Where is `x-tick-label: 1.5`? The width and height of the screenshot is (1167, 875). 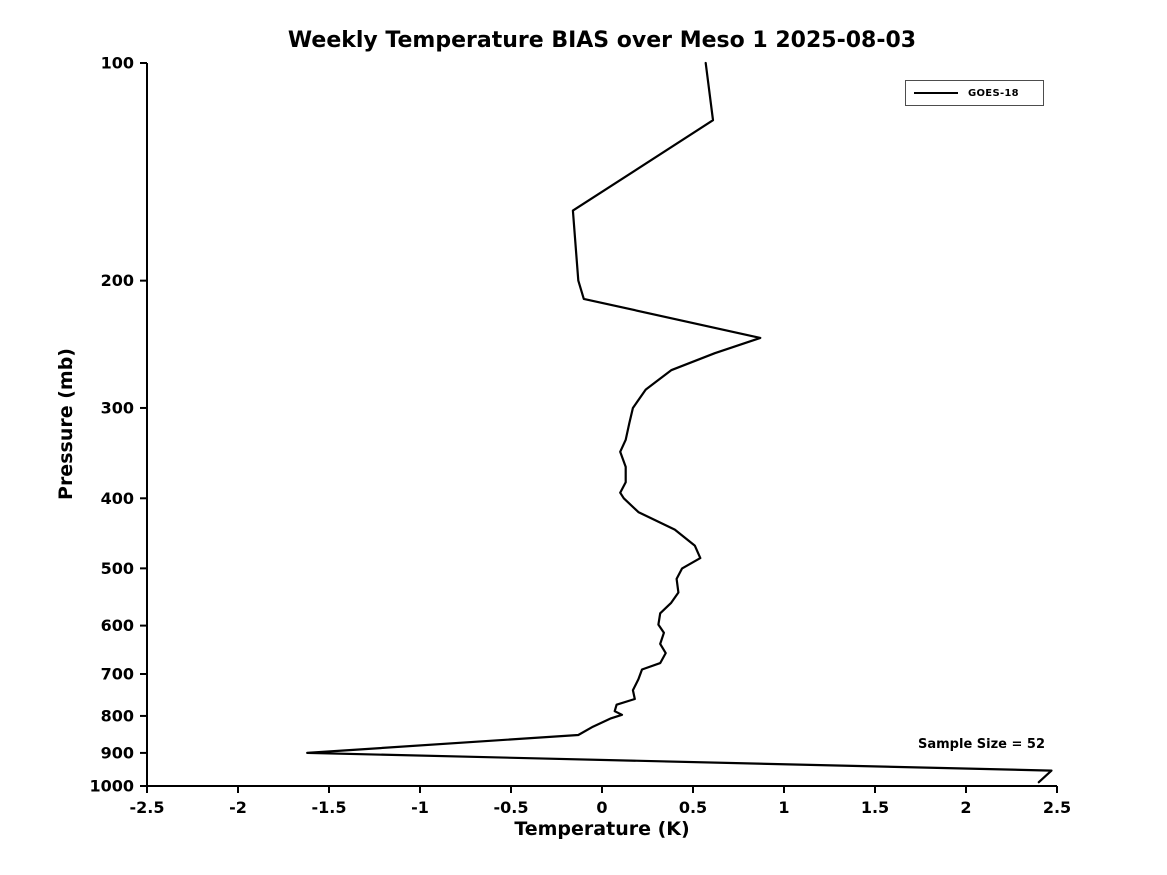
x-tick-label: 1.5 is located at coordinates (875, 807).